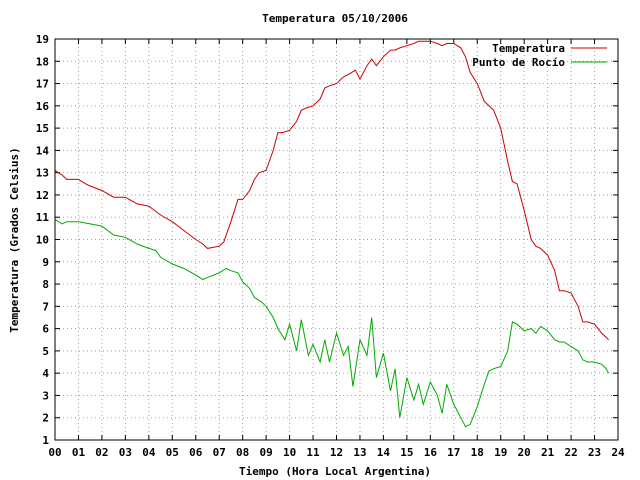  I want to click on x-tick-label: 05, so click(172, 452).